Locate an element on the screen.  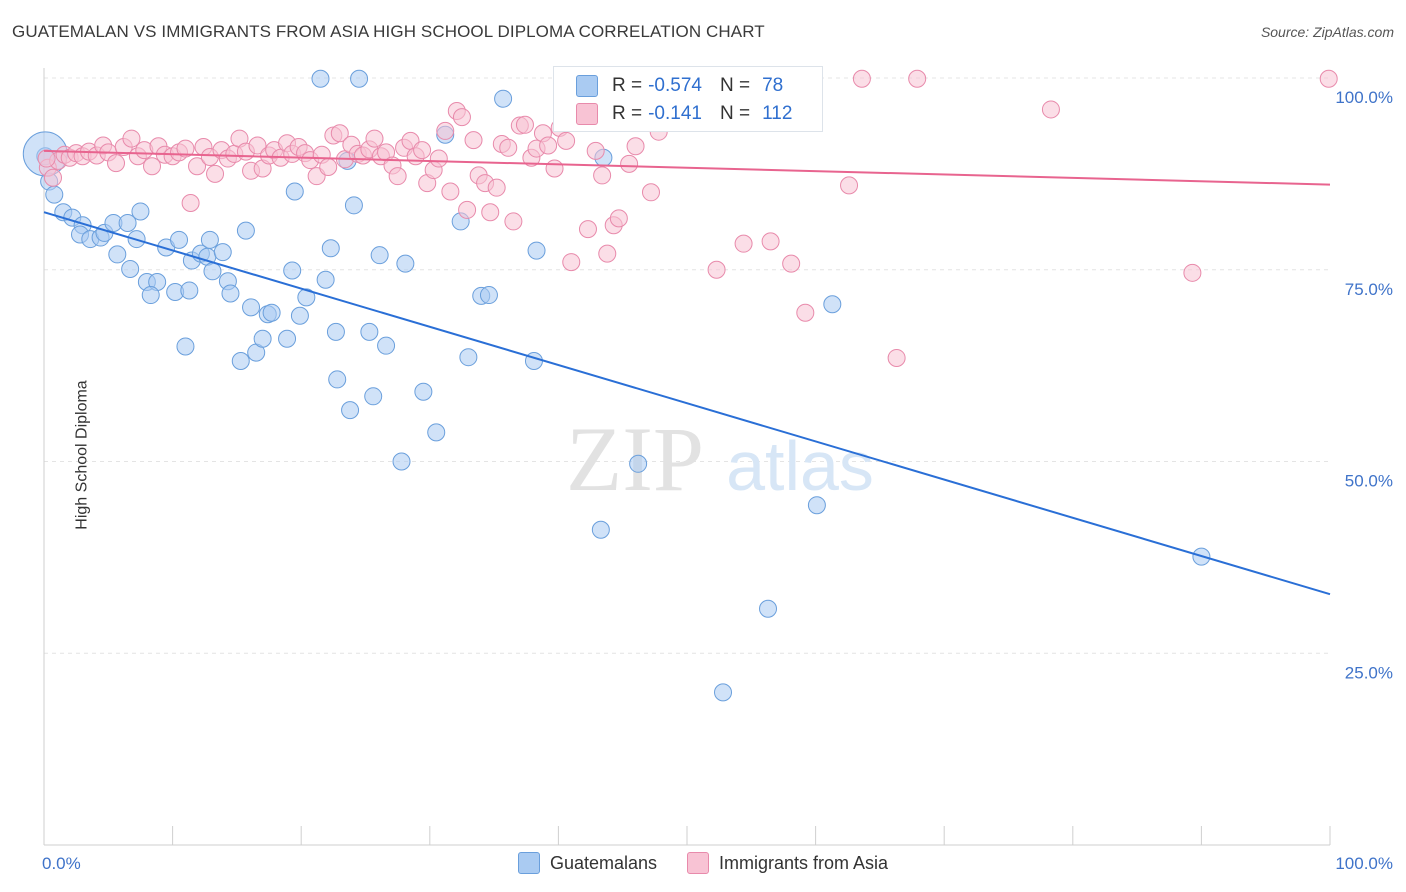
watermark: ZIP atlas is located at coordinates (720, 459).